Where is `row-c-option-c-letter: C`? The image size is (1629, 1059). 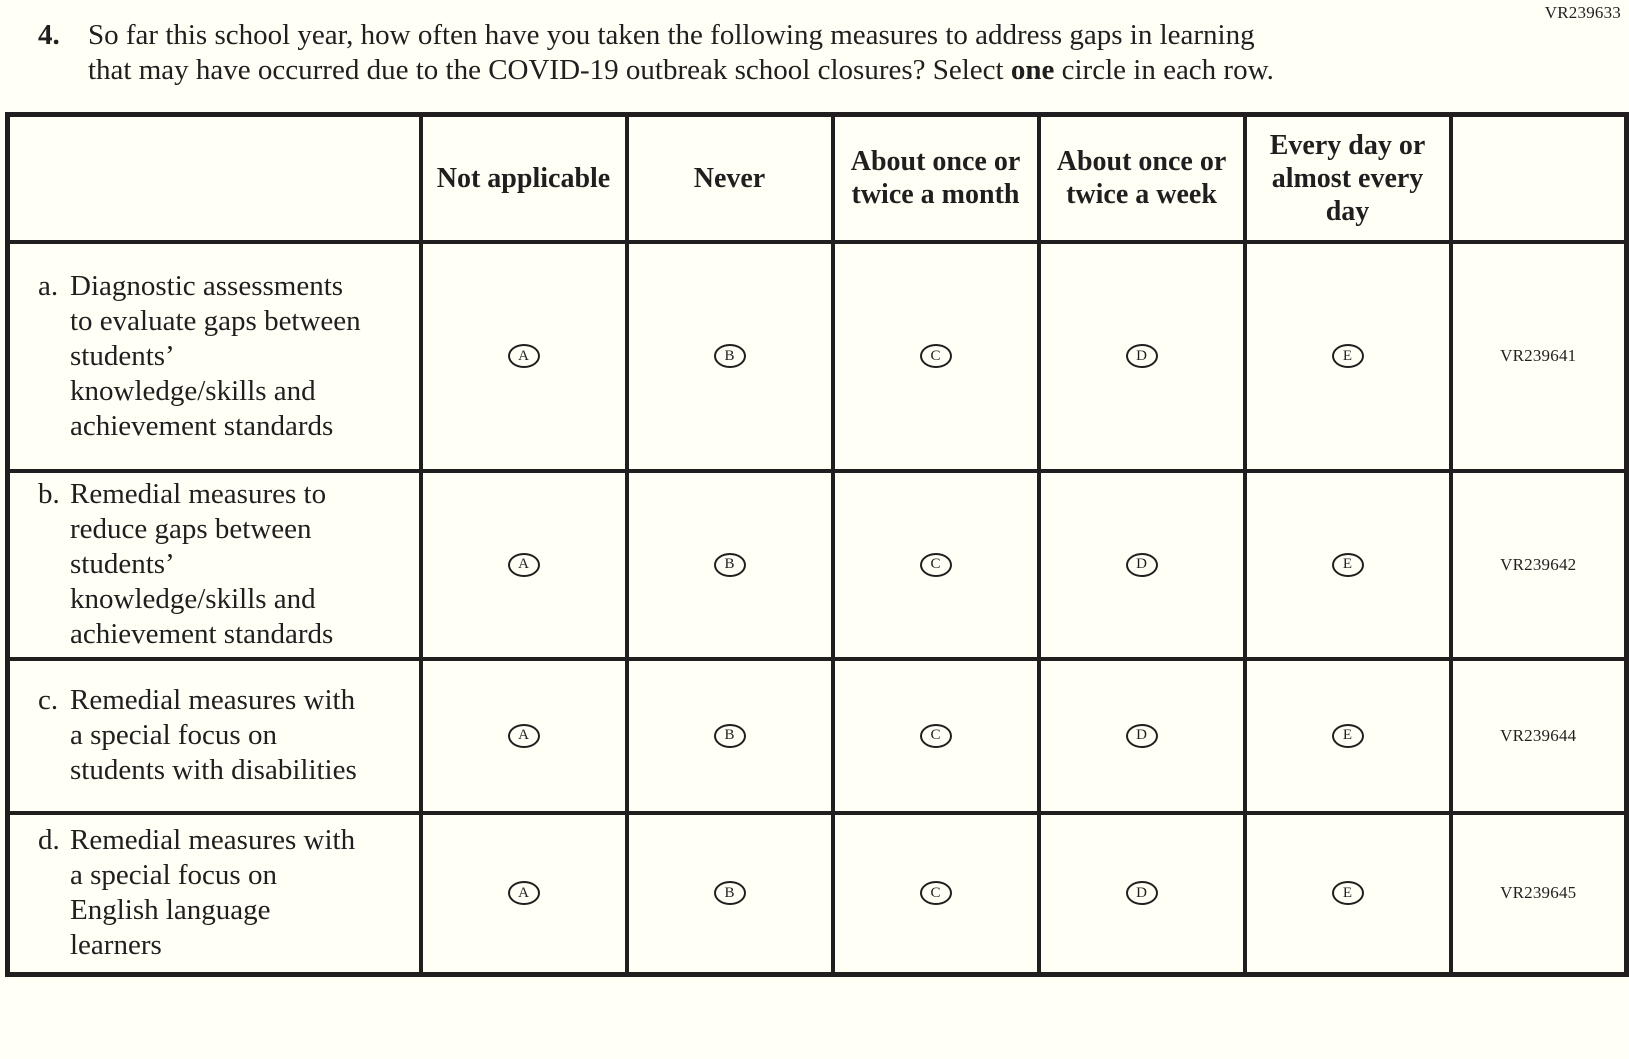
row-c-option-c-letter: C is located at coordinates (935, 735).